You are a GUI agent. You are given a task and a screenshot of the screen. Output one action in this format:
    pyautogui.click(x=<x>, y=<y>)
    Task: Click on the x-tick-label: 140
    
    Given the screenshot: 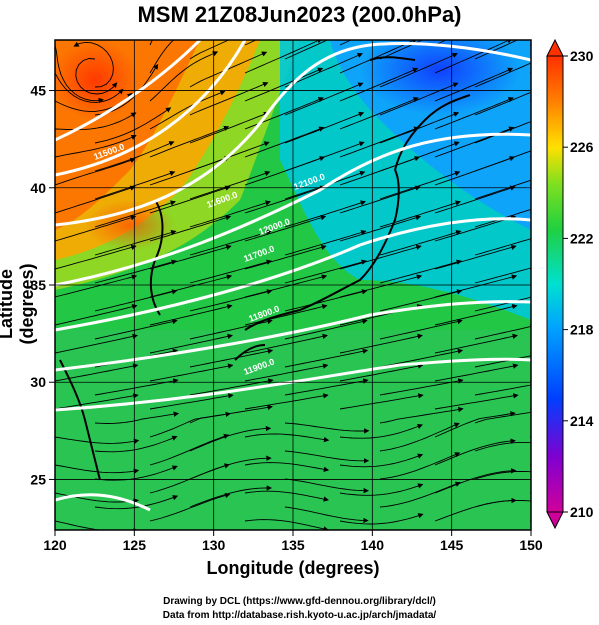 What is the action you would take?
    pyautogui.click(x=373, y=545)
    